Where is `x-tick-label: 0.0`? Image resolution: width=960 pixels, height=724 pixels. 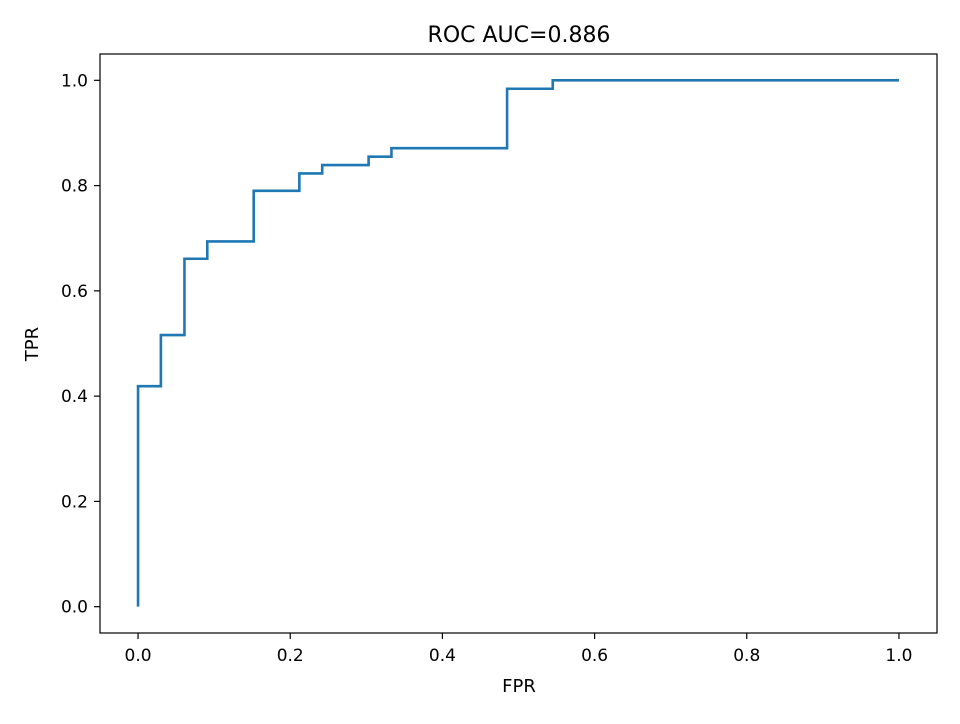
x-tick-label: 0.0 is located at coordinates (138, 656).